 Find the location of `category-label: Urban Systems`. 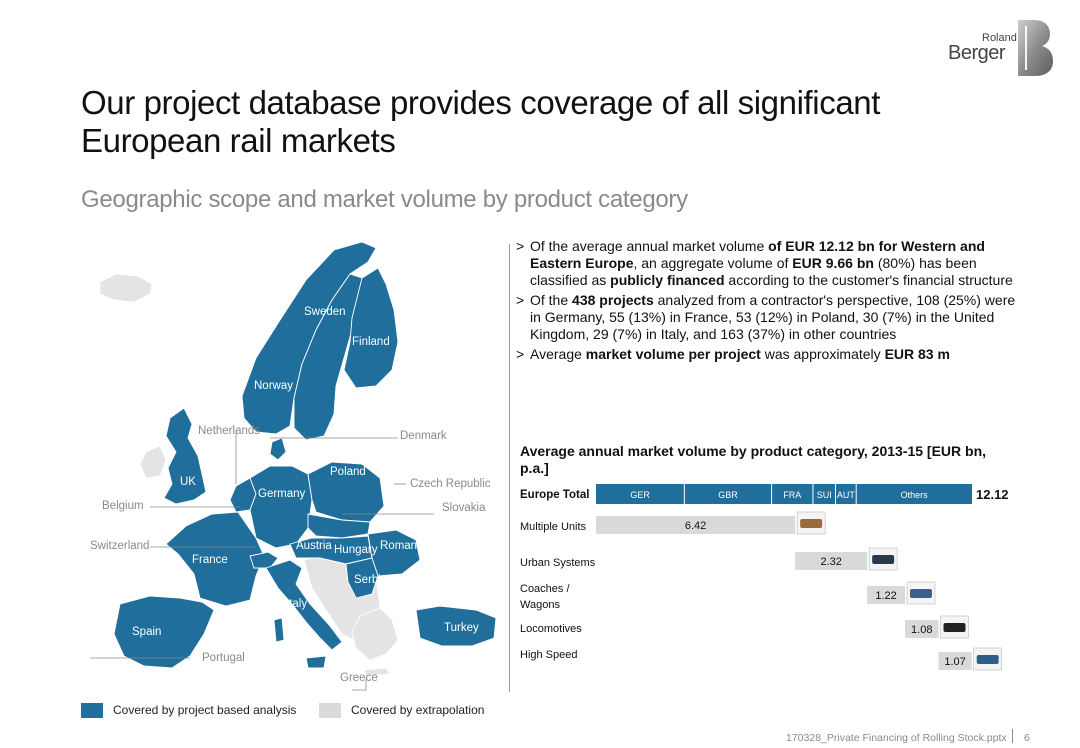

category-label: Urban Systems is located at coordinates (558, 563).